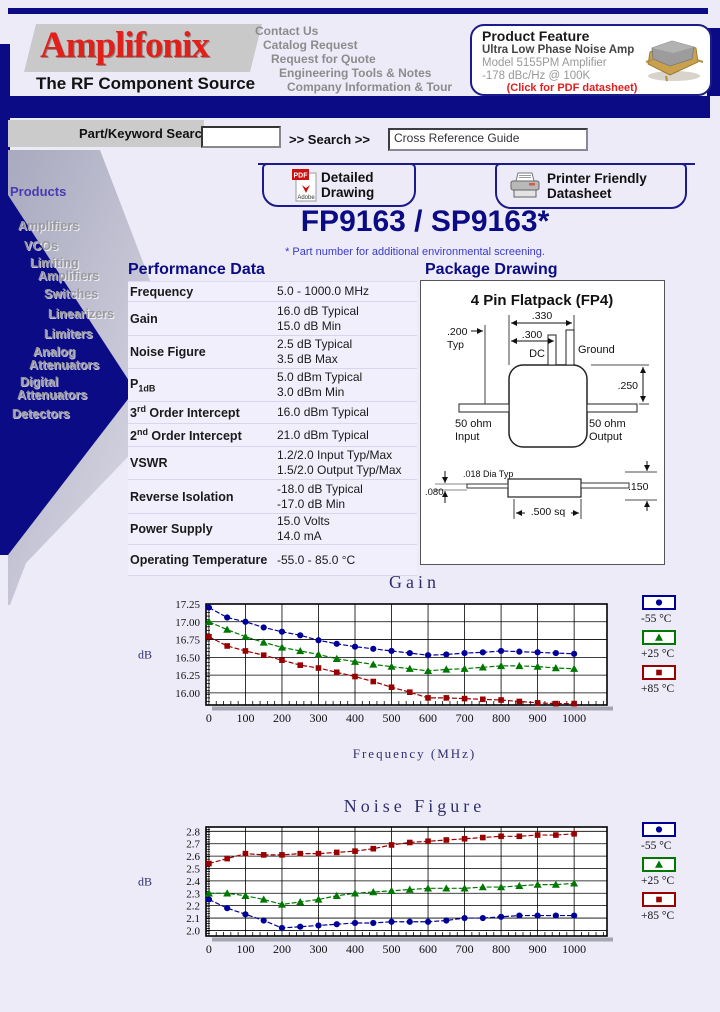 This screenshot has width=720, height=1012. I want to click on nav-link-request-for-quote: Request for Quote, so click(323, 59).